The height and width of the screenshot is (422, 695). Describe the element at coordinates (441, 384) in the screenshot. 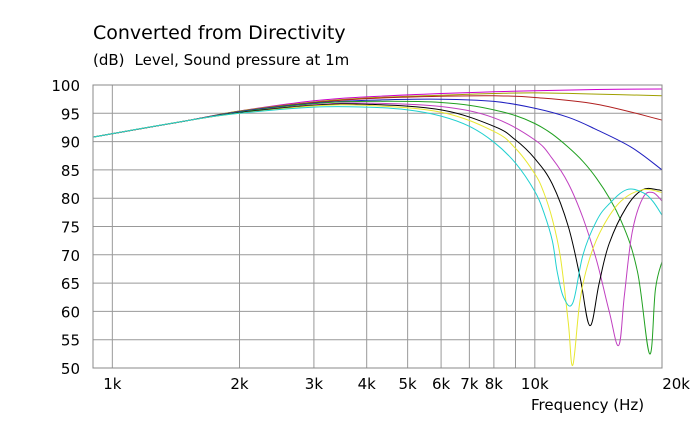

I see `x-tick-label: 6k` at that location.